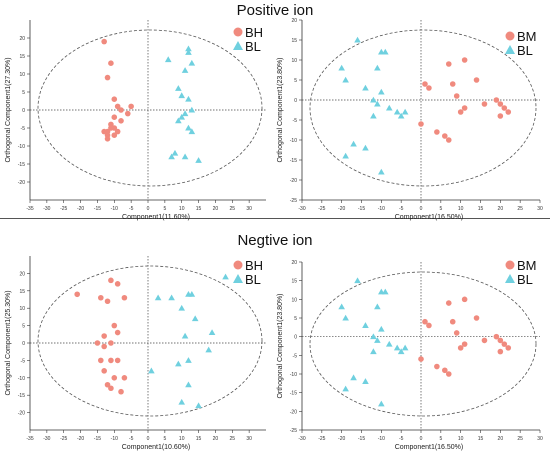 This screenshot has width=550, height=459. I want to click on y-axis-label: Orthogonal Component1(27.30%), so click(8, 109).